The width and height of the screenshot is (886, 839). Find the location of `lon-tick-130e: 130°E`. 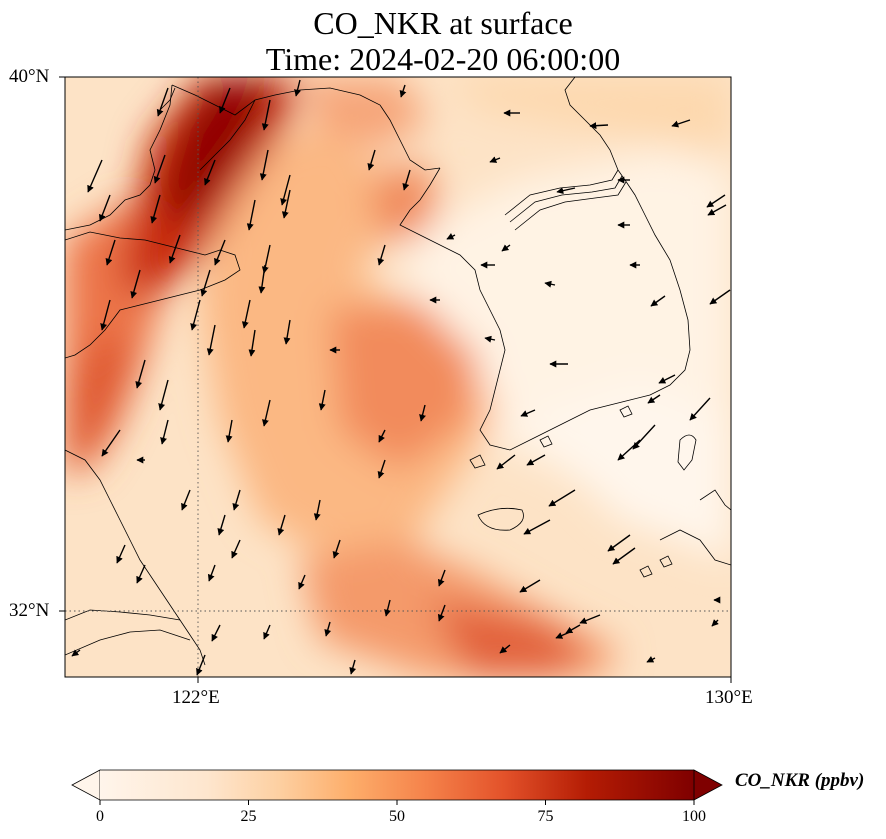

lon-tick-130e: 130°E is located at coordinates (729, 697).